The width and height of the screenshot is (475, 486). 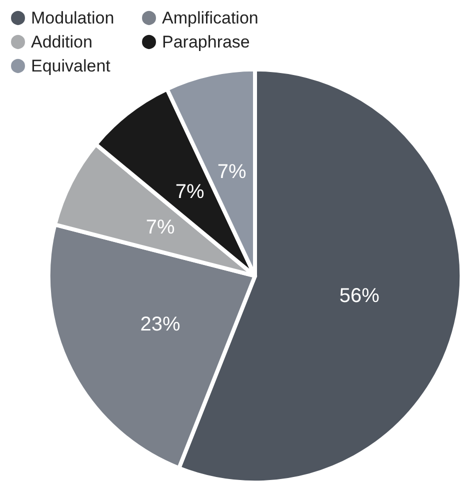 What do you see at coordinates (359, 295) in the screenshot?
I see `data-label: 56%` at bounding box center [359, 295].